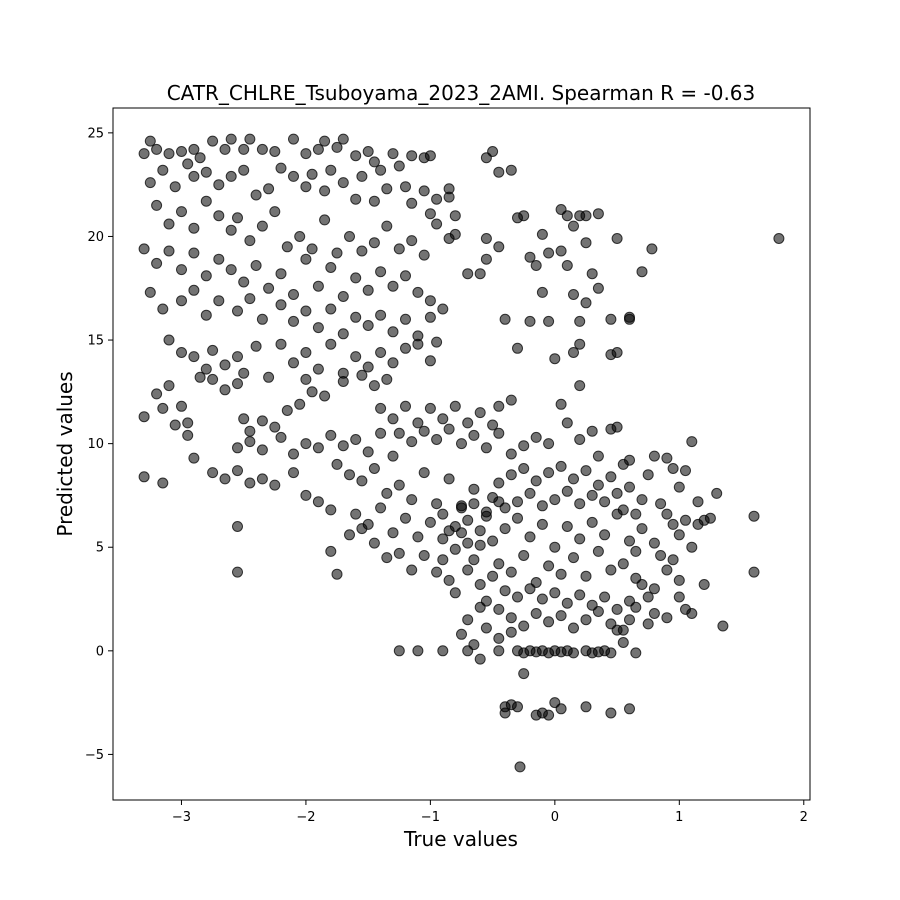 This screenshot has height=900, width=900. Describe the element at coordinates (181, 817) in the screenshot. I see `x-tick-label: −3` at that location.